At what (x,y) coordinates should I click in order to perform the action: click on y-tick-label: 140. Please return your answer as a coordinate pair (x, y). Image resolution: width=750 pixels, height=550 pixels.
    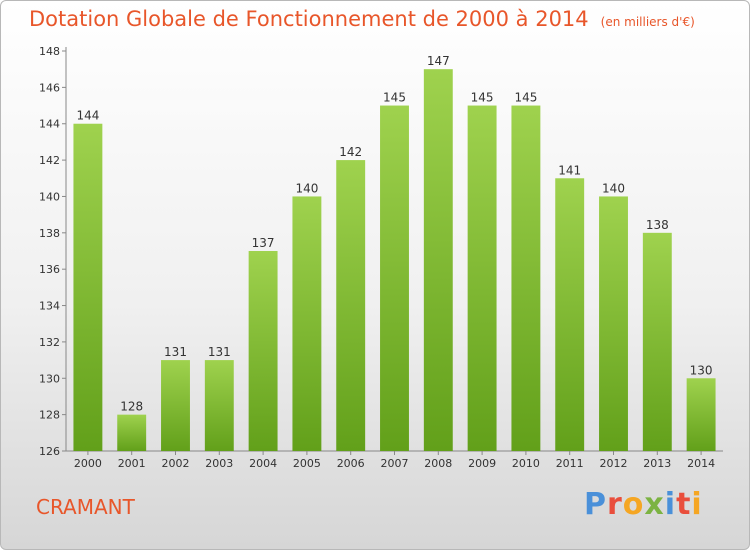
    Looking at the image, I should click on (49, 196).